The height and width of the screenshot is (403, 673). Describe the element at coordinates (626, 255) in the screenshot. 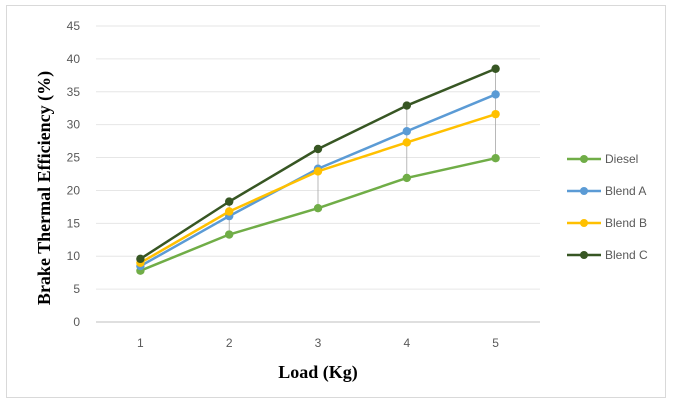

I see `legend-label: Blend C` at that location.